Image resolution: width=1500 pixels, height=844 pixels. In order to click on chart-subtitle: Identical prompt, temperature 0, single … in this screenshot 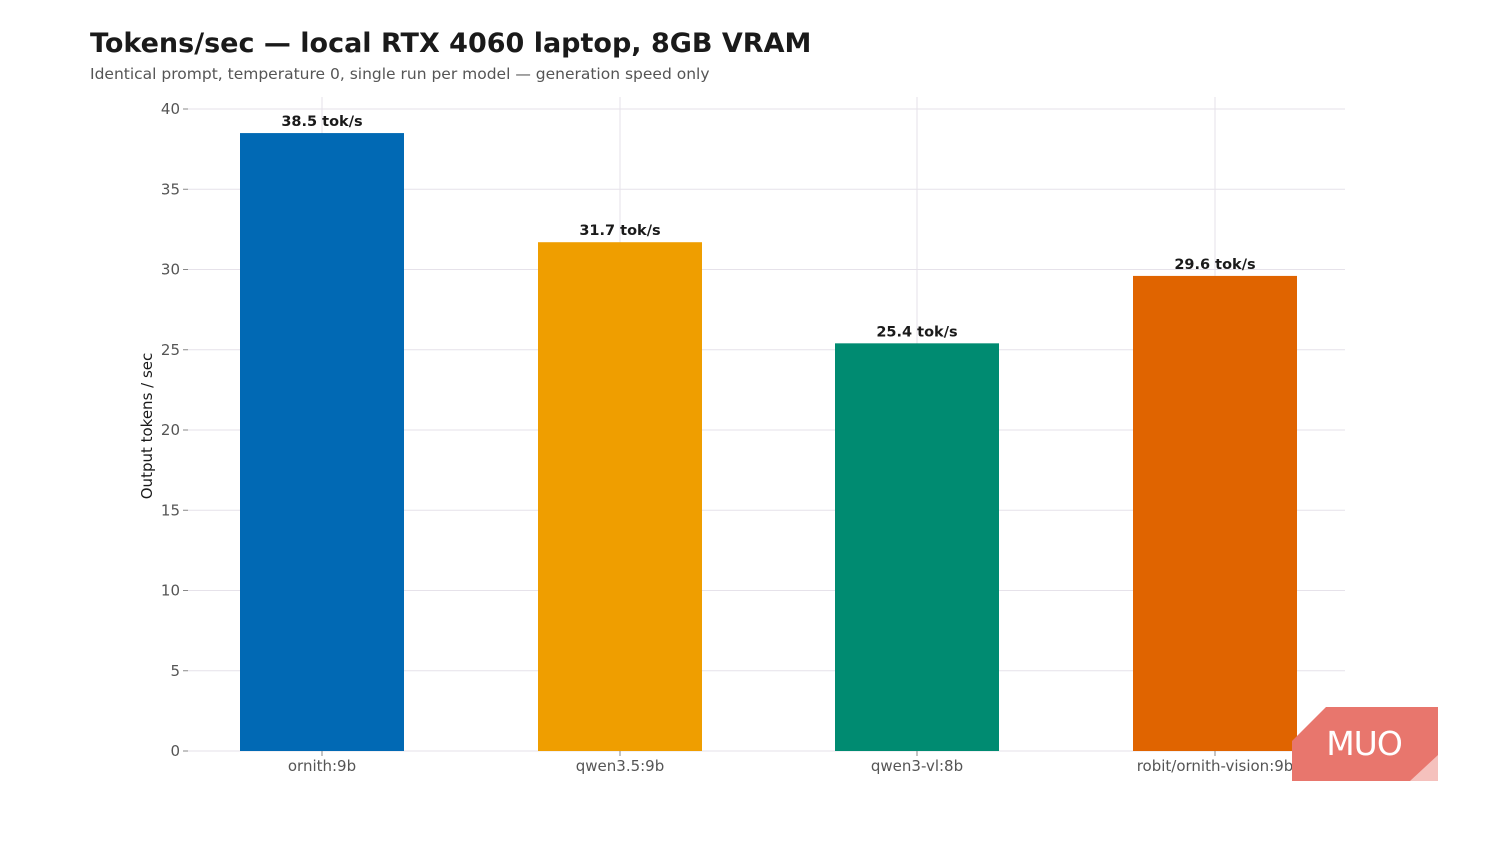, I will do `click(400, 74)`.